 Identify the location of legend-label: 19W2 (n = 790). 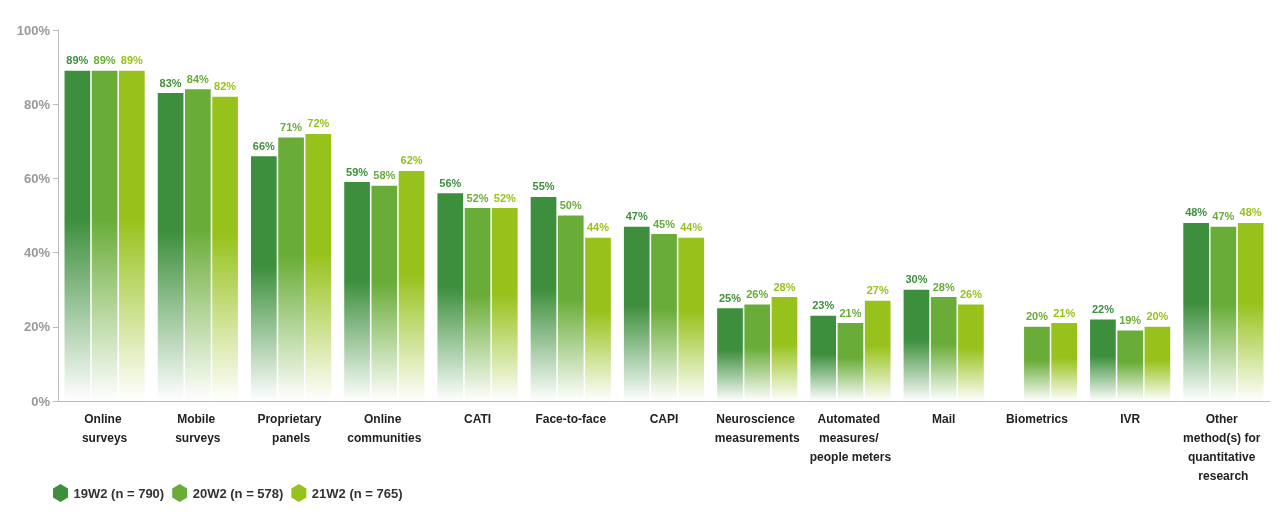
(119, 493).